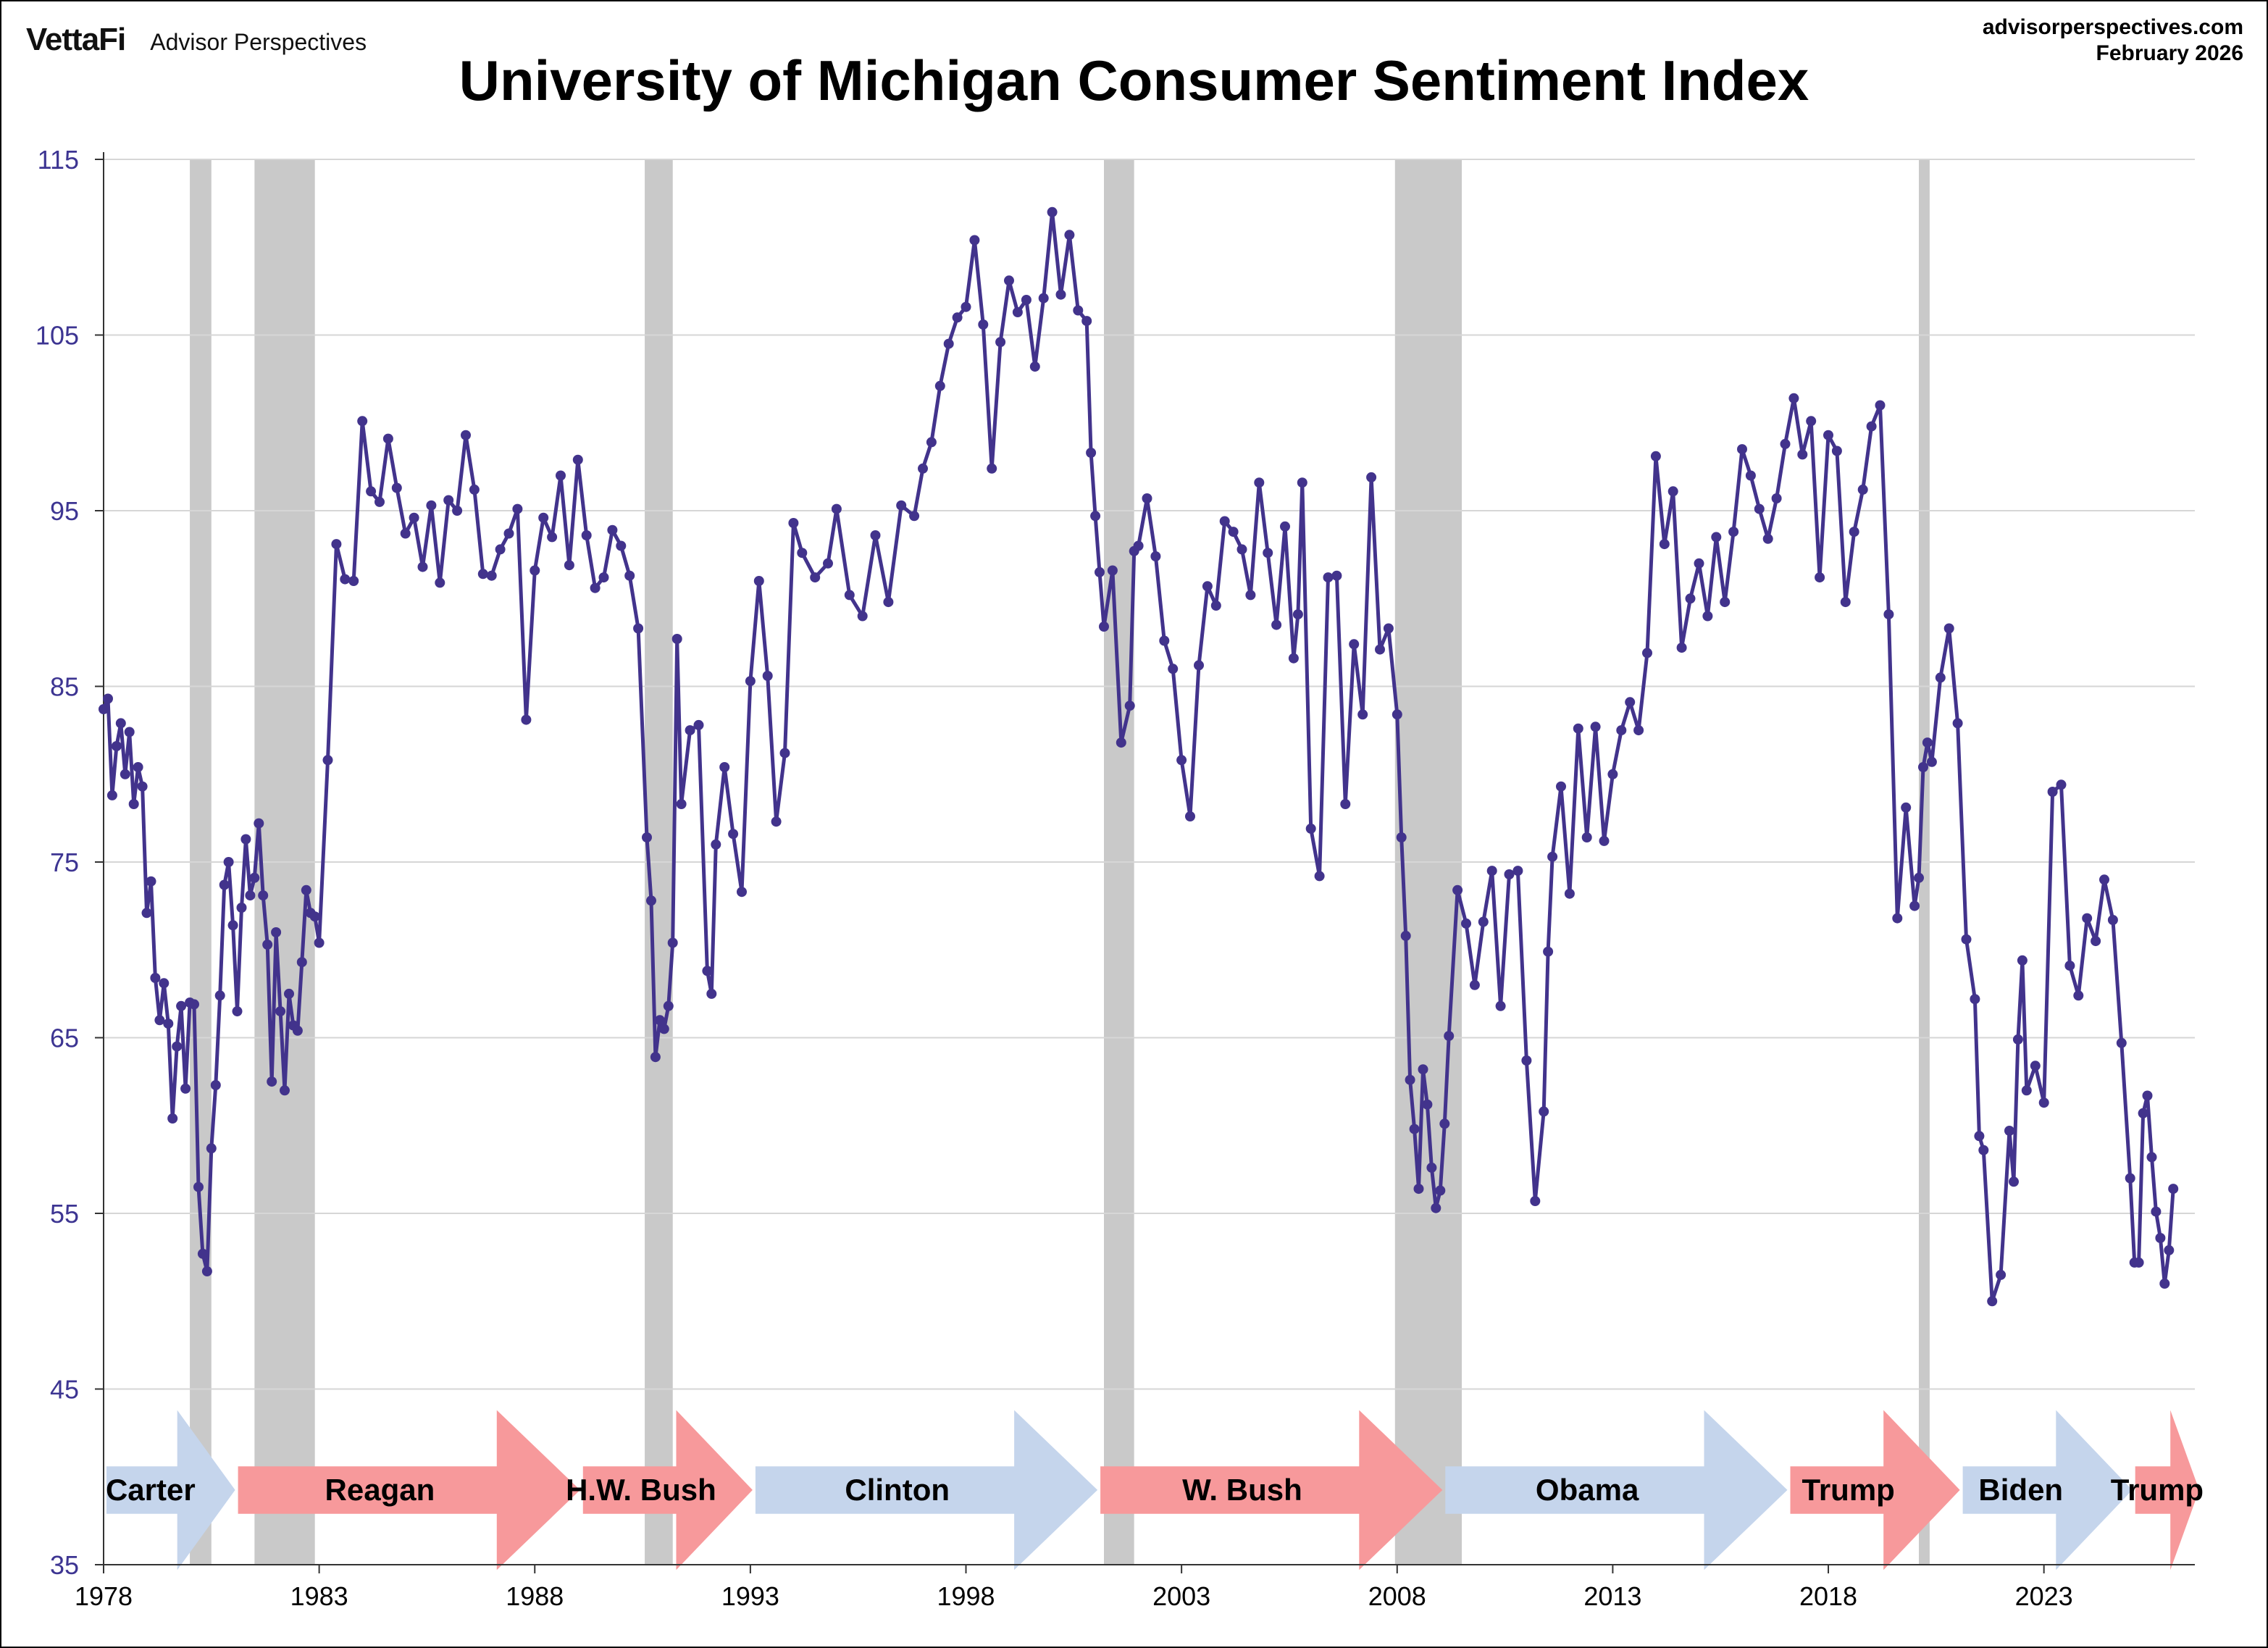  Describe the element at coordinates (59, 160) in the screenshot. I see `y-tick-label-115: 115` at that location.